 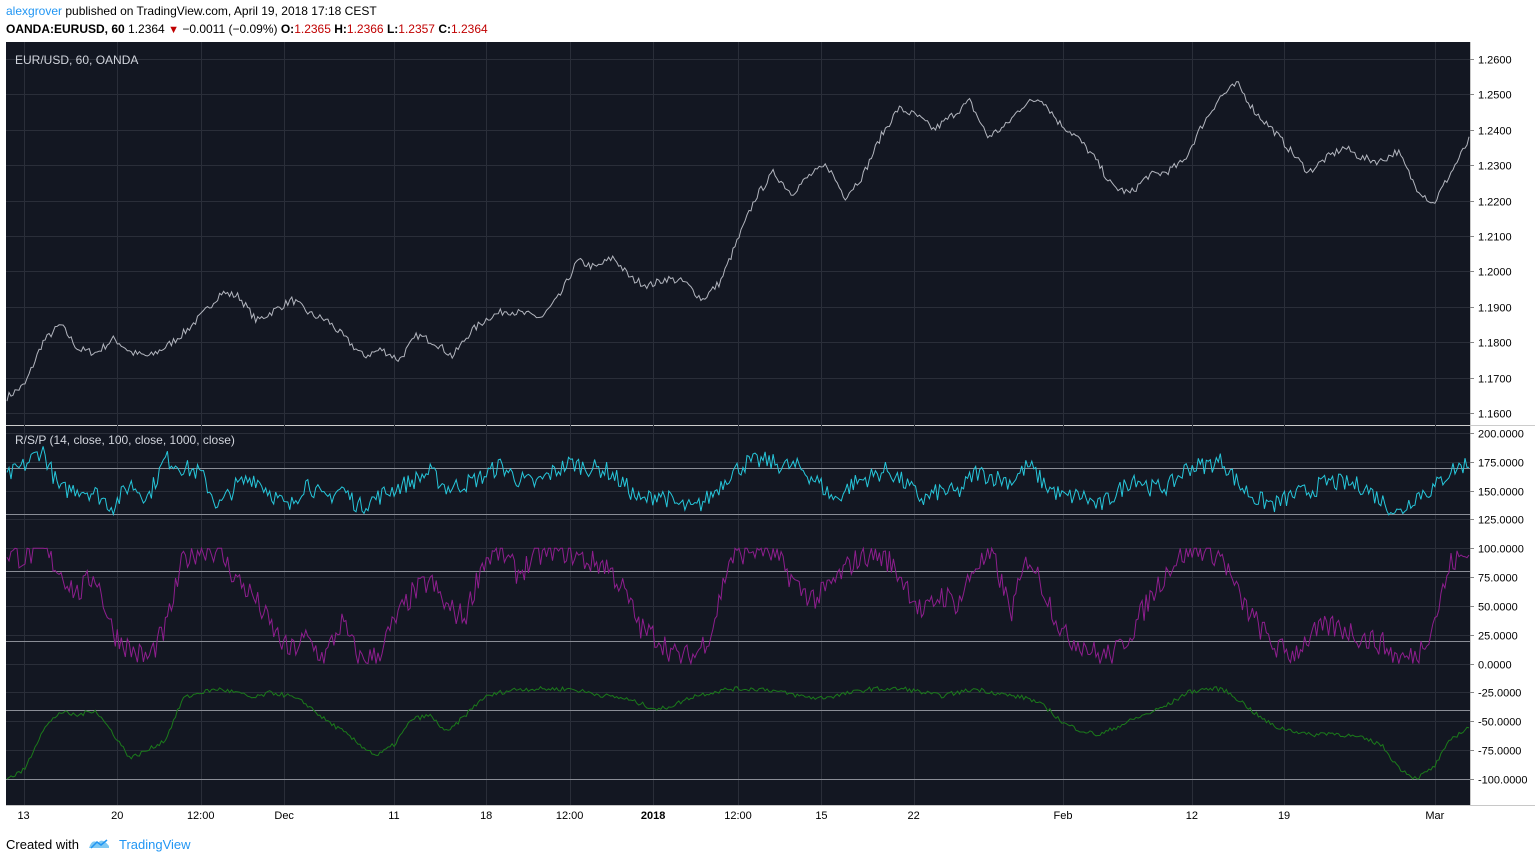 I want to click on time-tick-label: Mar, so click(x=1434, y=816).